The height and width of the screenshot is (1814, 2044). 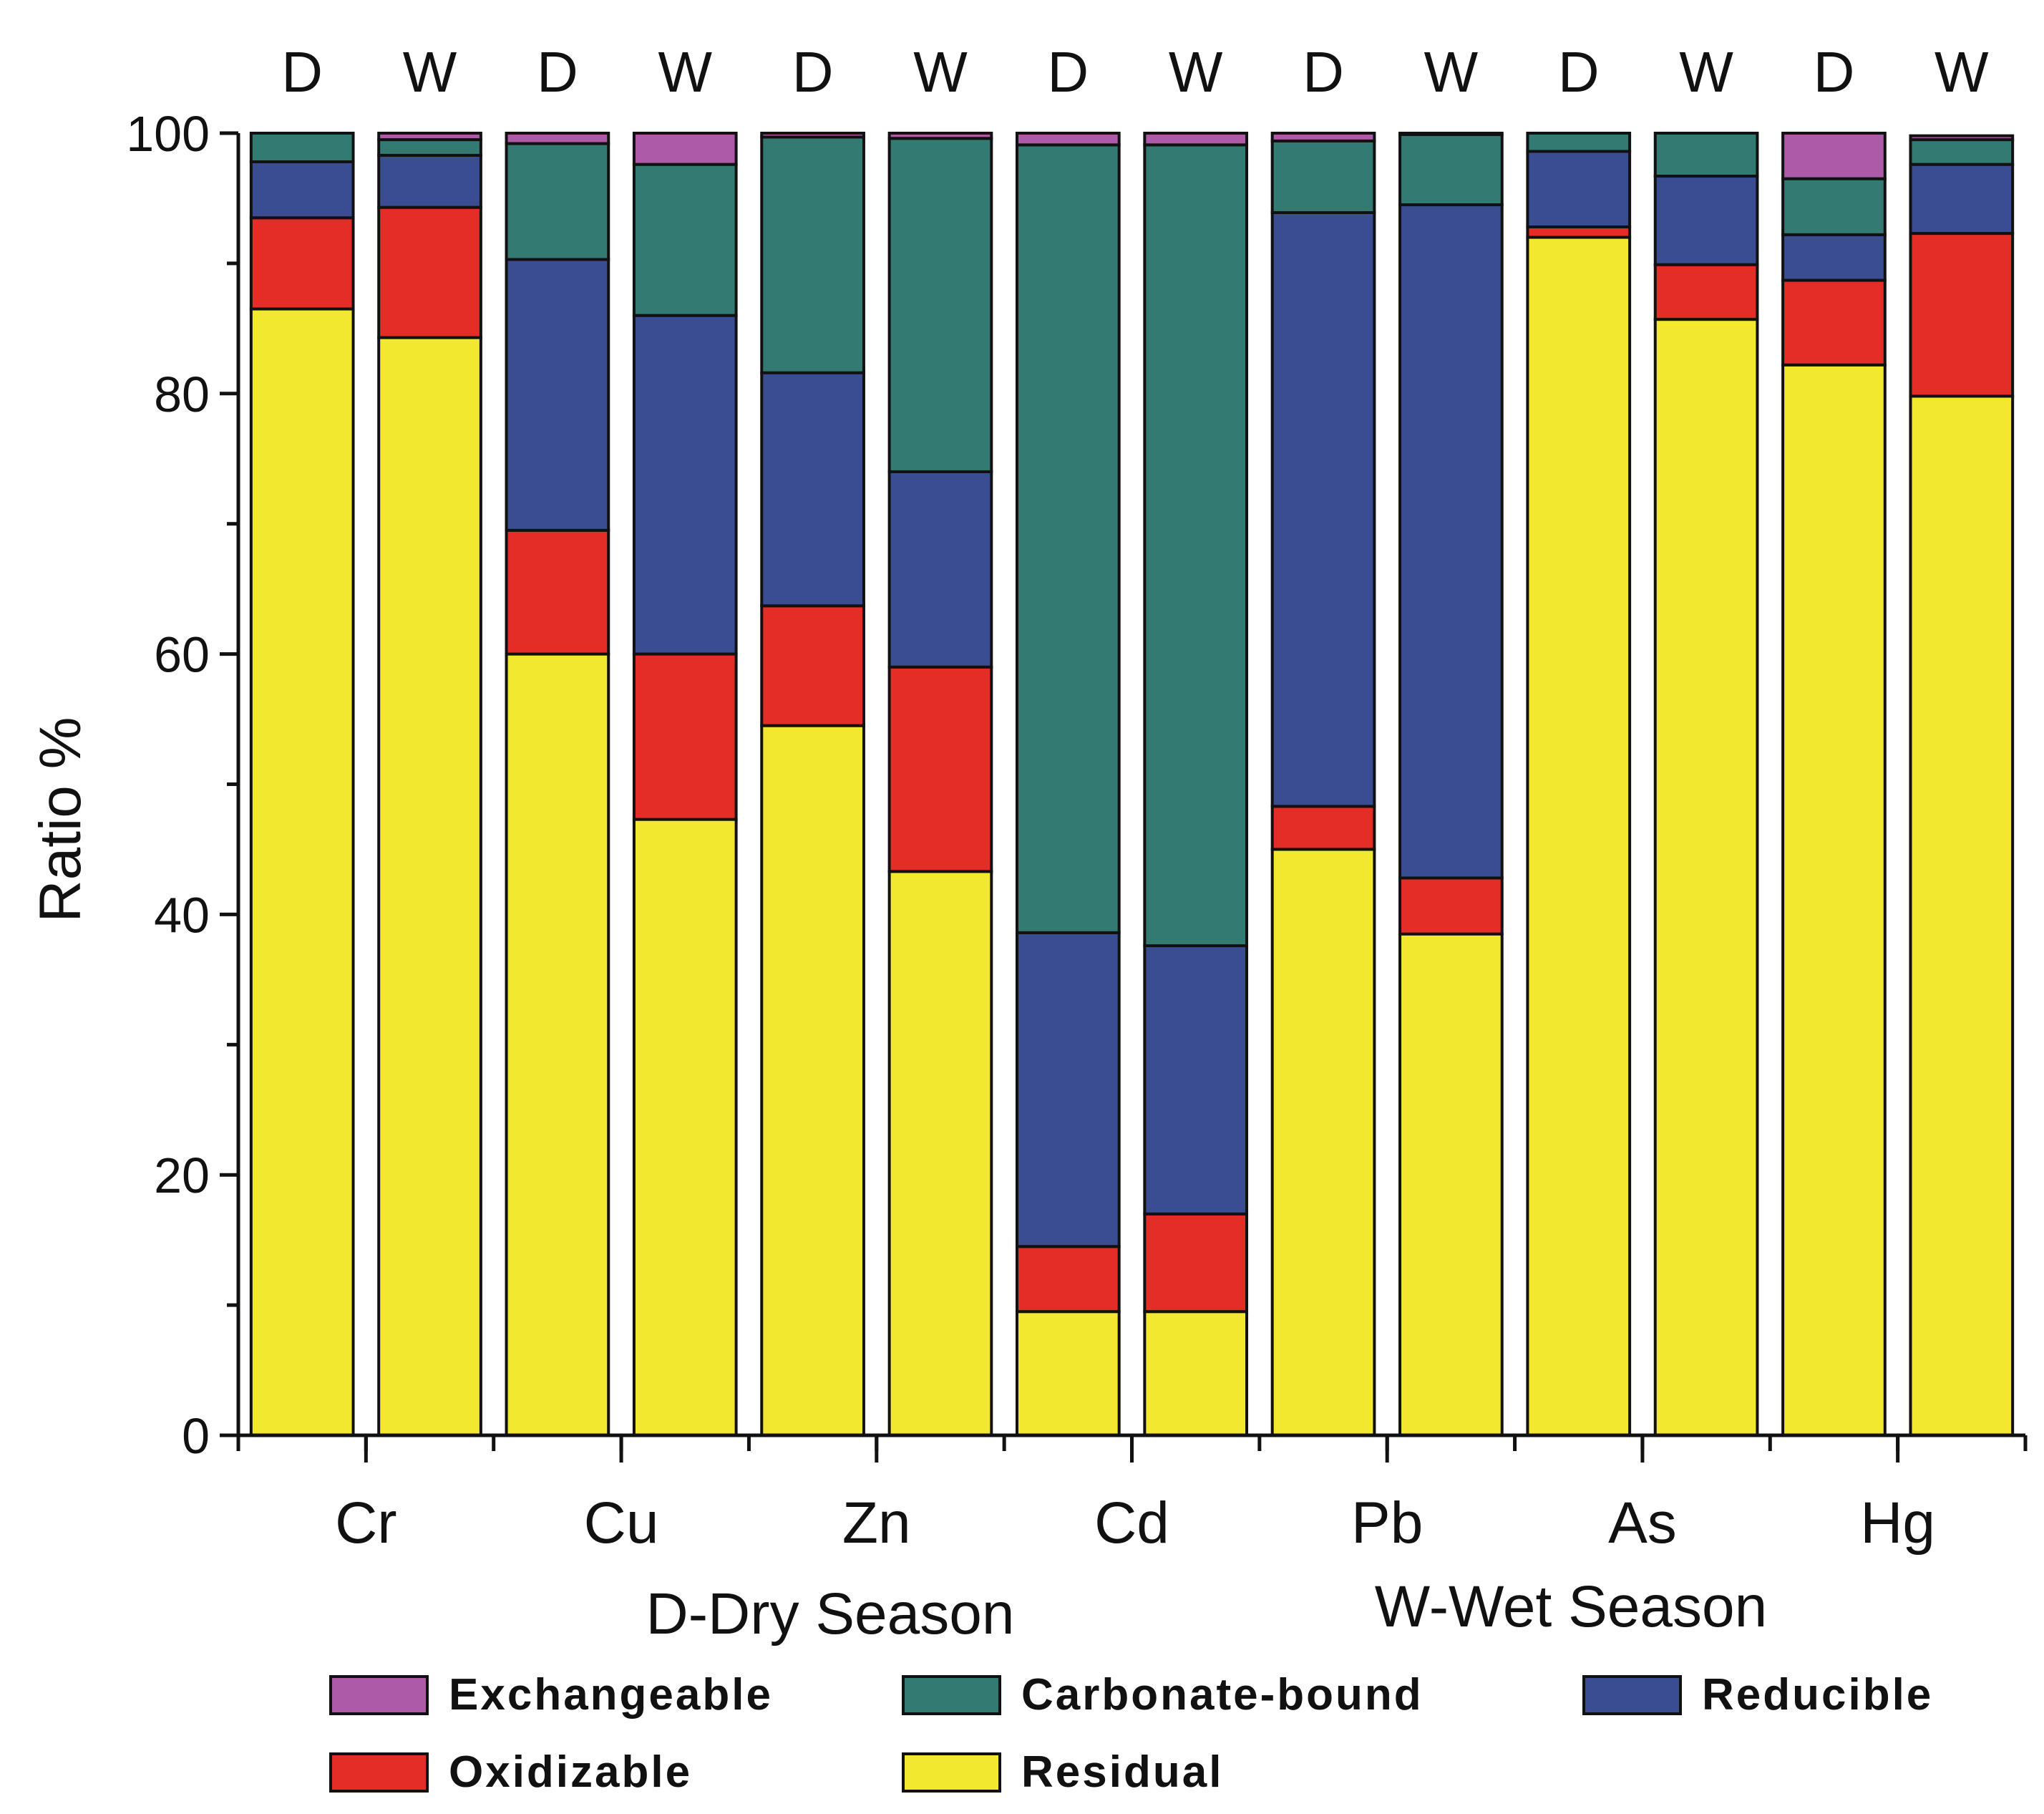 I want to click on x-category-label: Pb, so click(x=1387, y=1523).